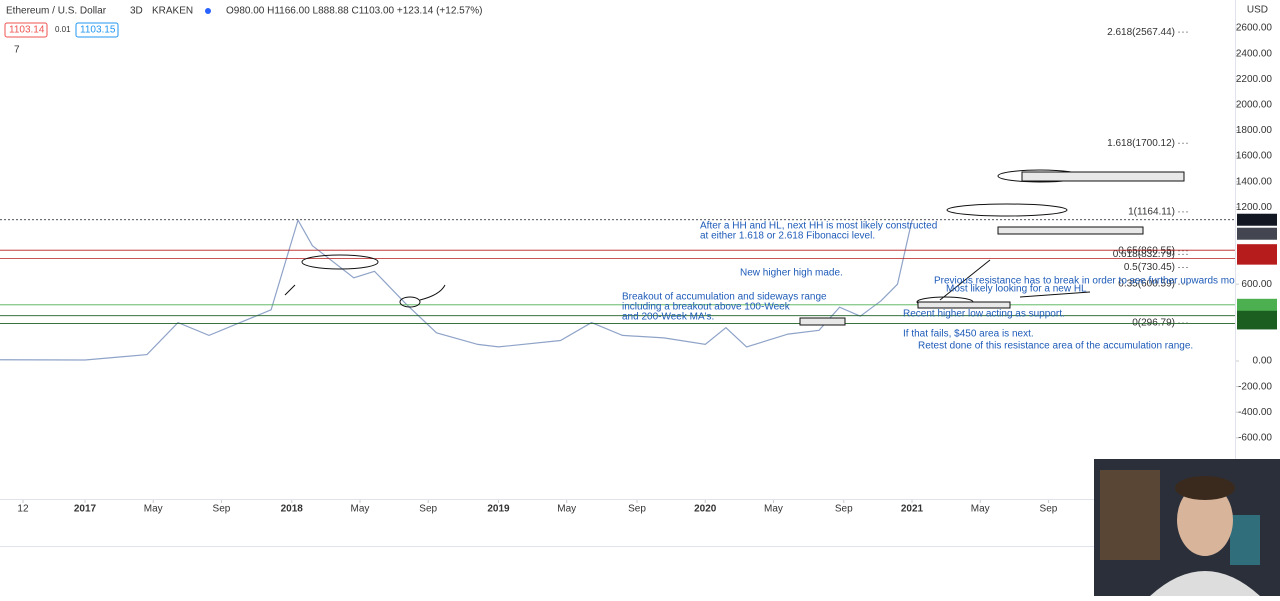 This screenshot has width=1280, height=601. I want to click on status-dot, so click(208, 11).